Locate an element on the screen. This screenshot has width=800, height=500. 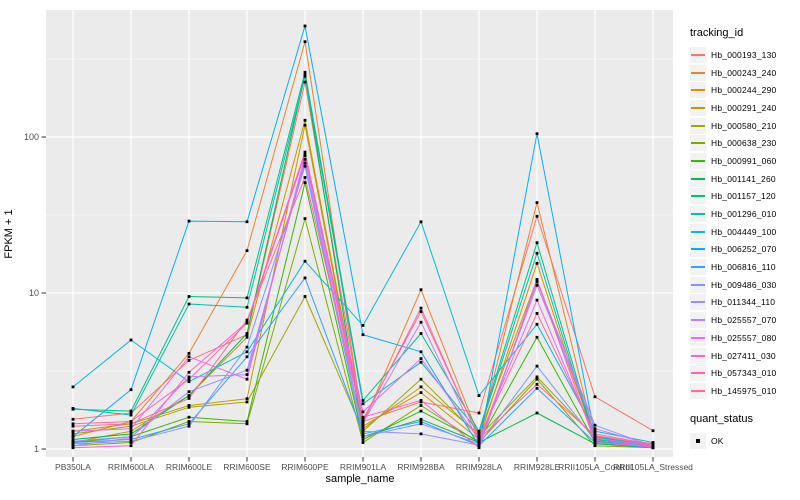
legend-item: Hb_001157_120 is located at coordinates (744, 197).